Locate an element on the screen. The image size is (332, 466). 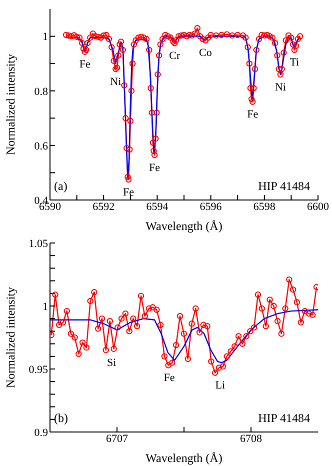
annotation: Ti is located at coordinates (295, 62).